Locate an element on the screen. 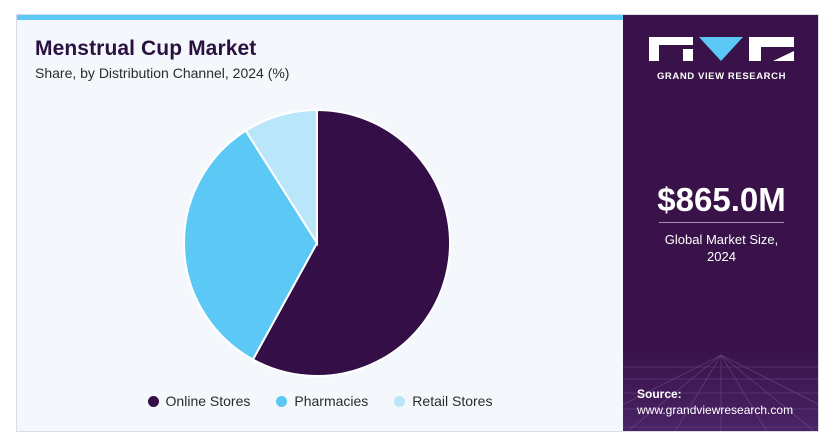  market-size-label: Global Market Size, 2024 is located at coordinates (720, 248).